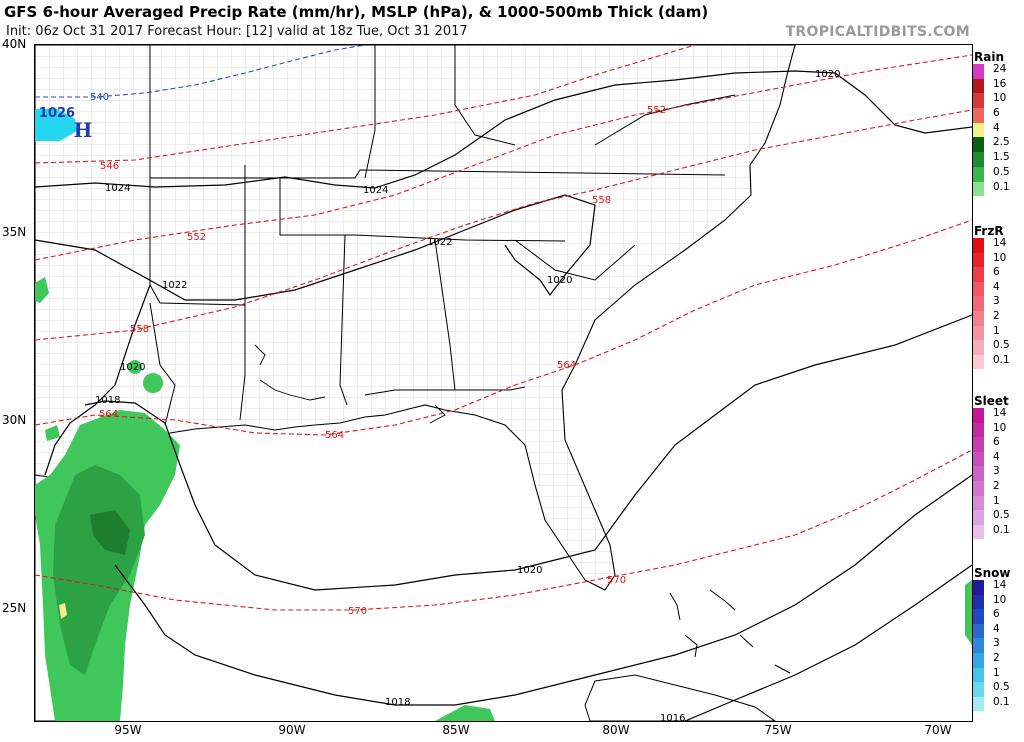 The width and height of the screenshot is (1024, 742). I want to click on lat-label: 25N, so click(14, 608).